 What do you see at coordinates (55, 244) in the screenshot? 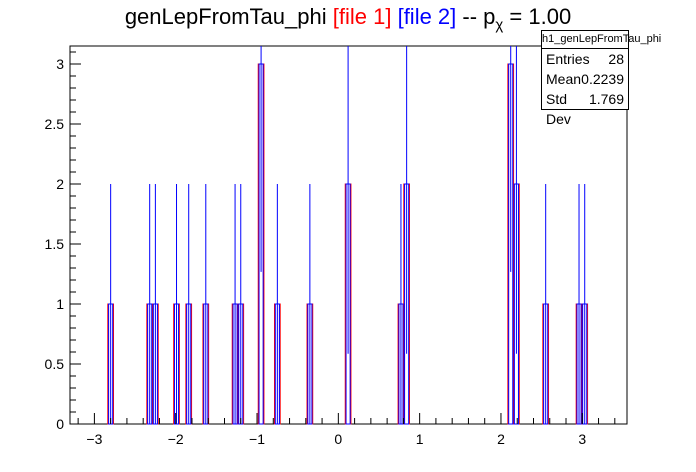
I see `y-tick-label: 1.5` at bounding box center [55, 244].